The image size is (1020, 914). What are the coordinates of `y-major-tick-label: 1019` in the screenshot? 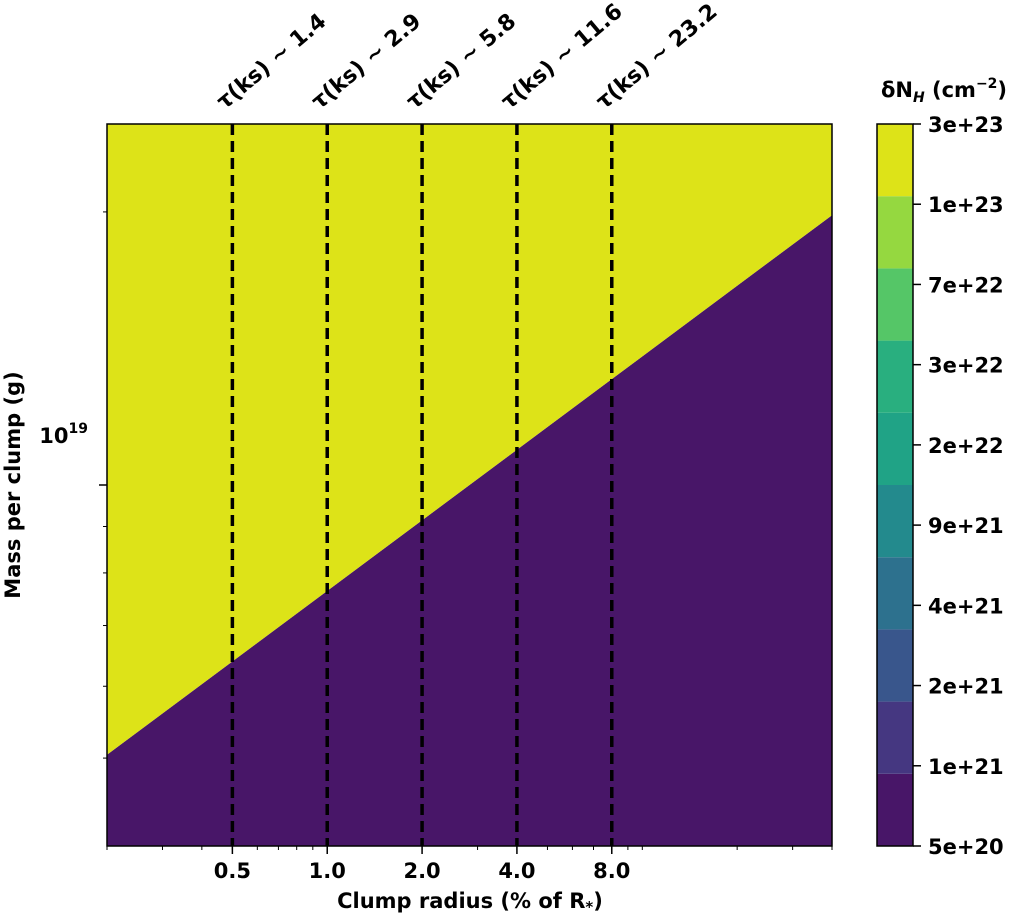 It's located at (63, 434).